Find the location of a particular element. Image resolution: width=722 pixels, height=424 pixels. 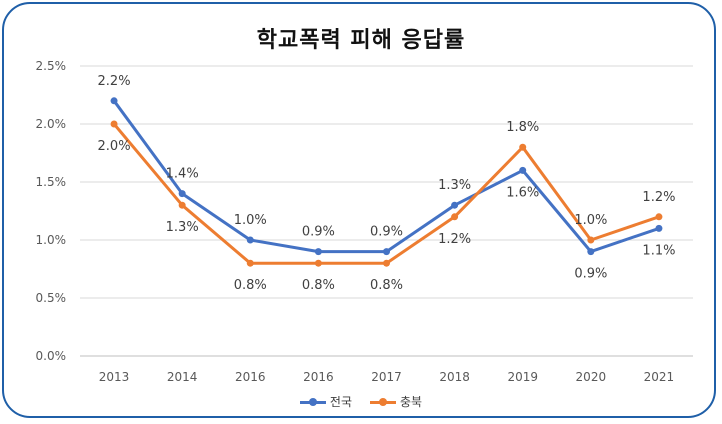

x-tick-label: 2017 is located at coordinates (386, 377).